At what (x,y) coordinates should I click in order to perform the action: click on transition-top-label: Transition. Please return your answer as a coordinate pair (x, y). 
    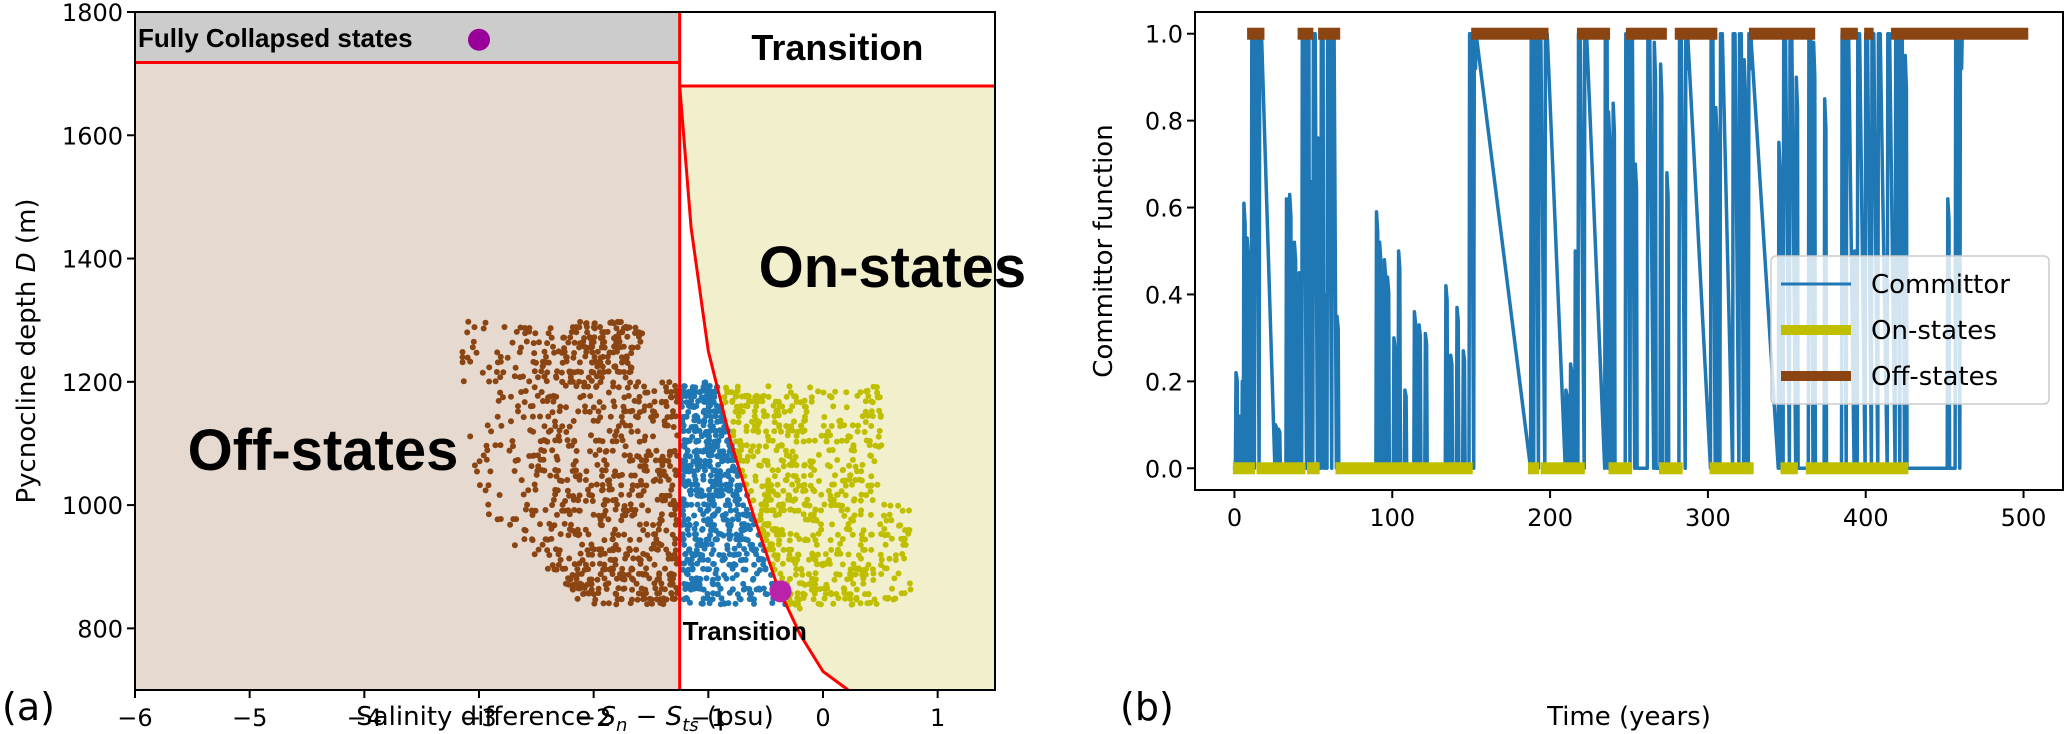
    Looking at the image, I should click on (837, 47).